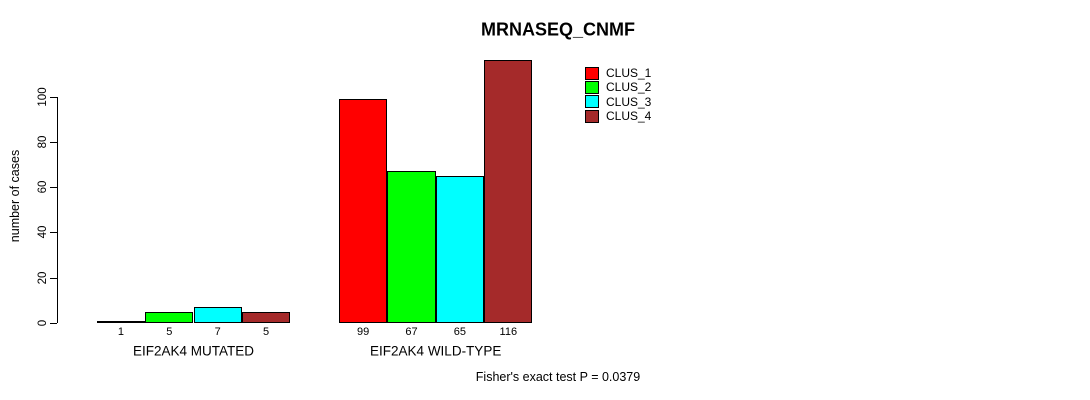 The image size is (1090, 400). I want to click on bar-value-label: 65, so click(460, 332).